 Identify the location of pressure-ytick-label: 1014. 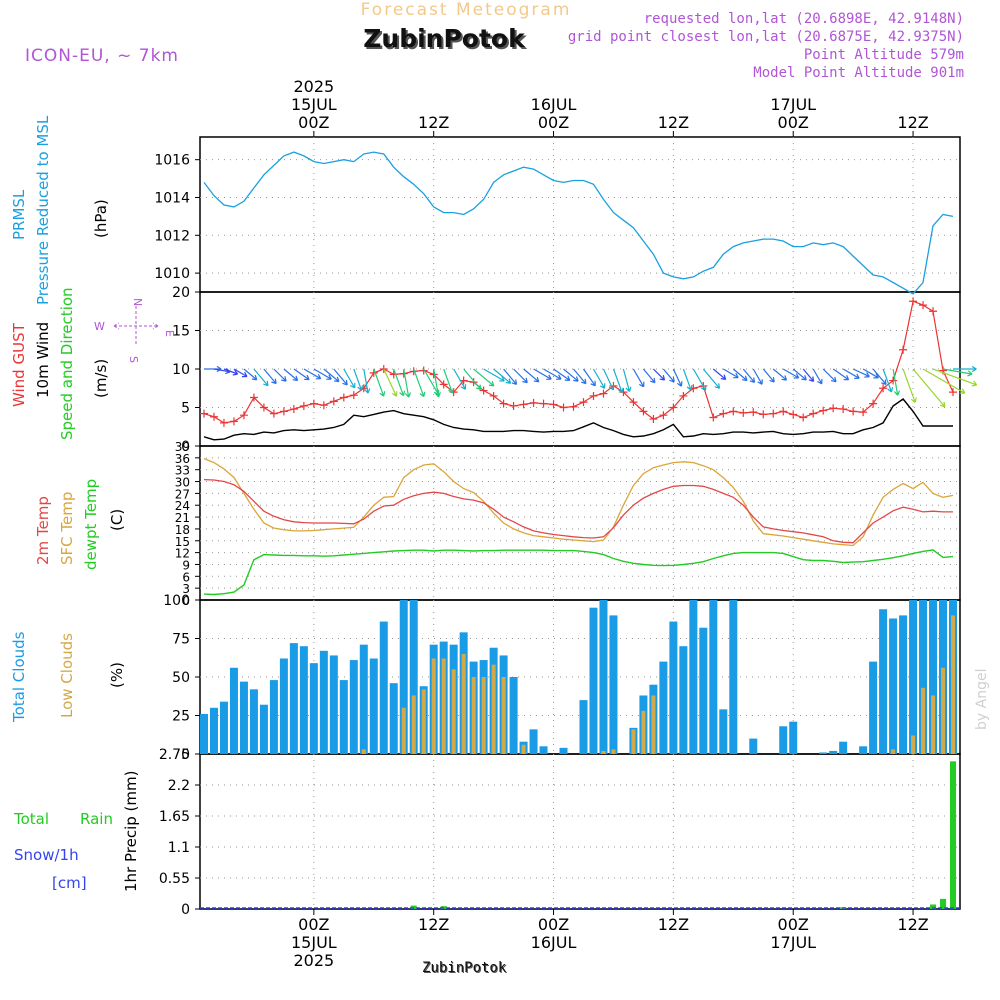
(172, 198).